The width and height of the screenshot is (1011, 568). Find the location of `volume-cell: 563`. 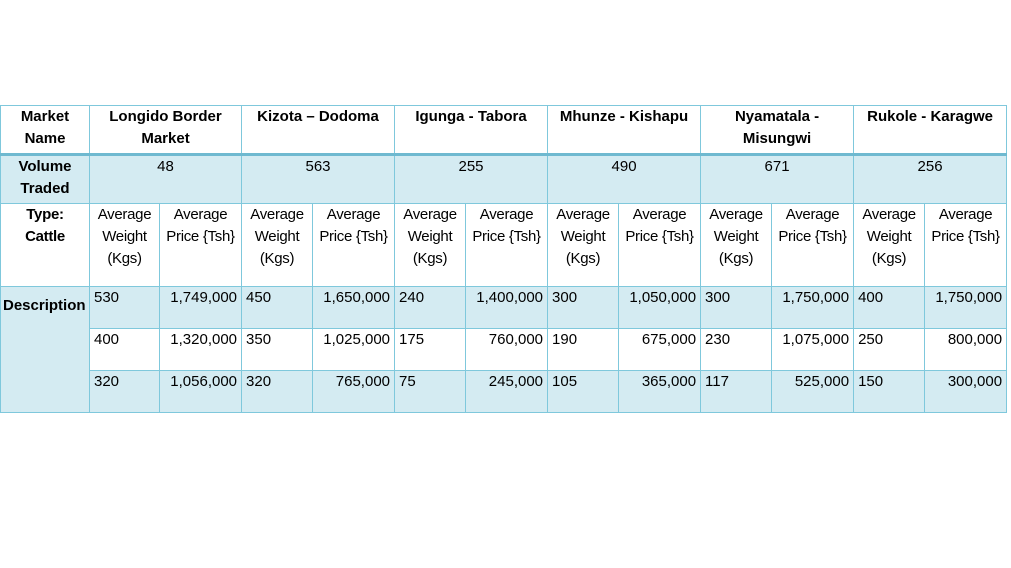

volume-cell: 563 is located at coordinates (318, 179).